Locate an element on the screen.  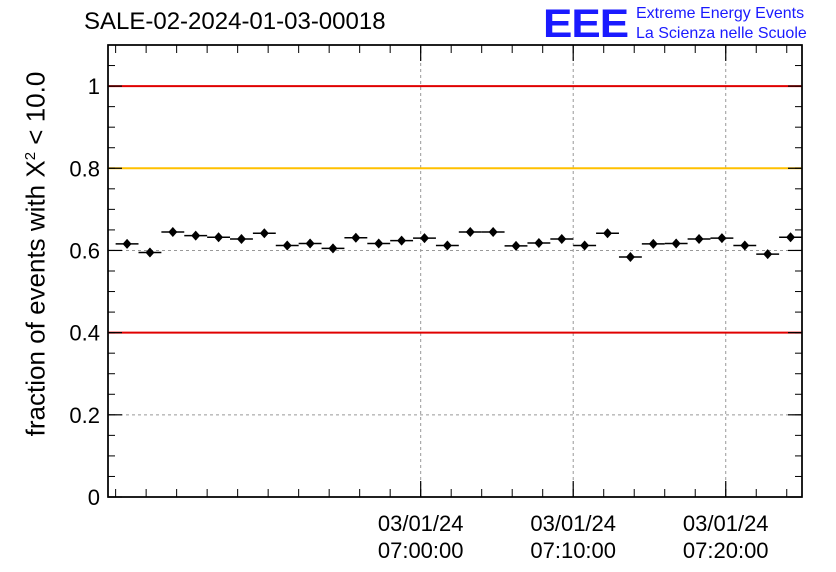
x-tick-label-time: 07:20:00 is located at coordinates (726, 550).